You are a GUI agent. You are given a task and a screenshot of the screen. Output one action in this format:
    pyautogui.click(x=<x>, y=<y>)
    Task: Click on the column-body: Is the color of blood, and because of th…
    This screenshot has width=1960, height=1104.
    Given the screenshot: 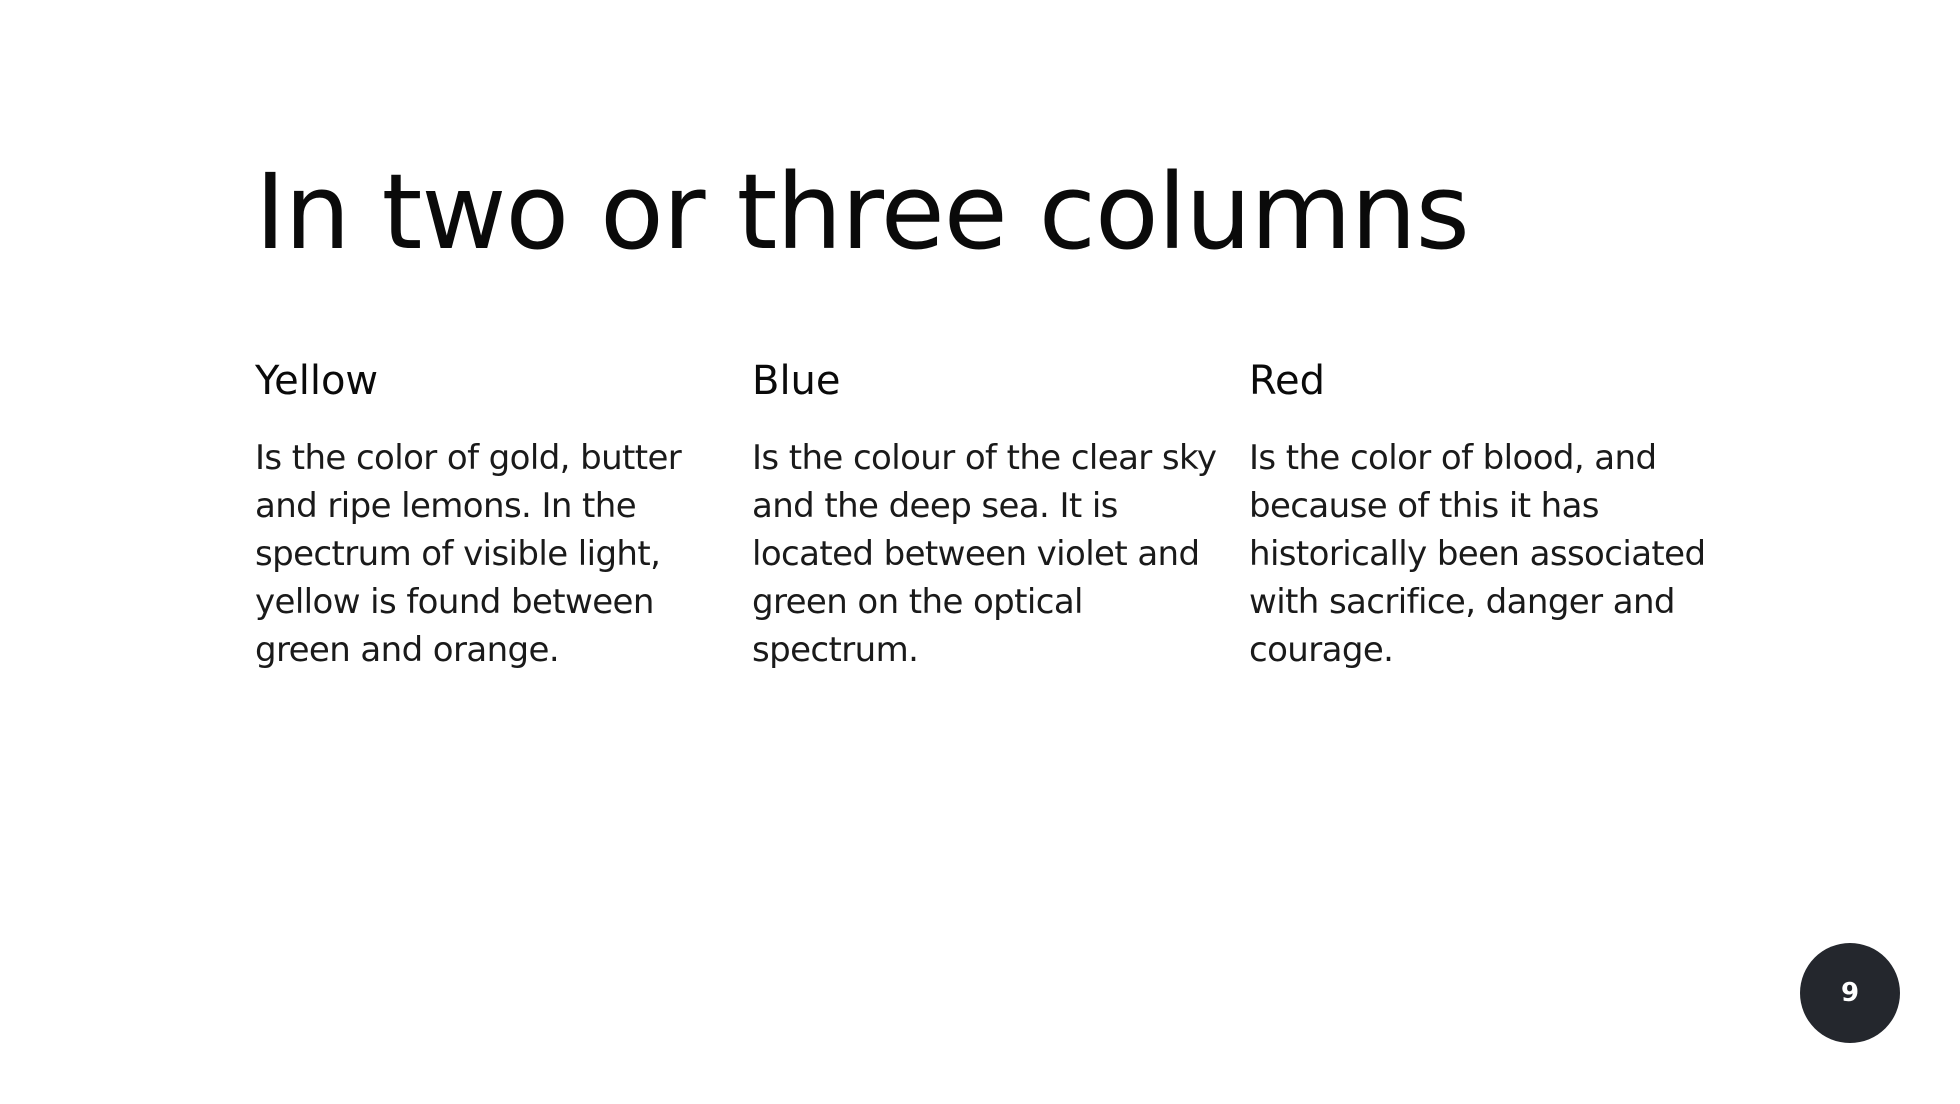 What is the action you would take?
    pyautogui.click(x=1477, y=554)
    